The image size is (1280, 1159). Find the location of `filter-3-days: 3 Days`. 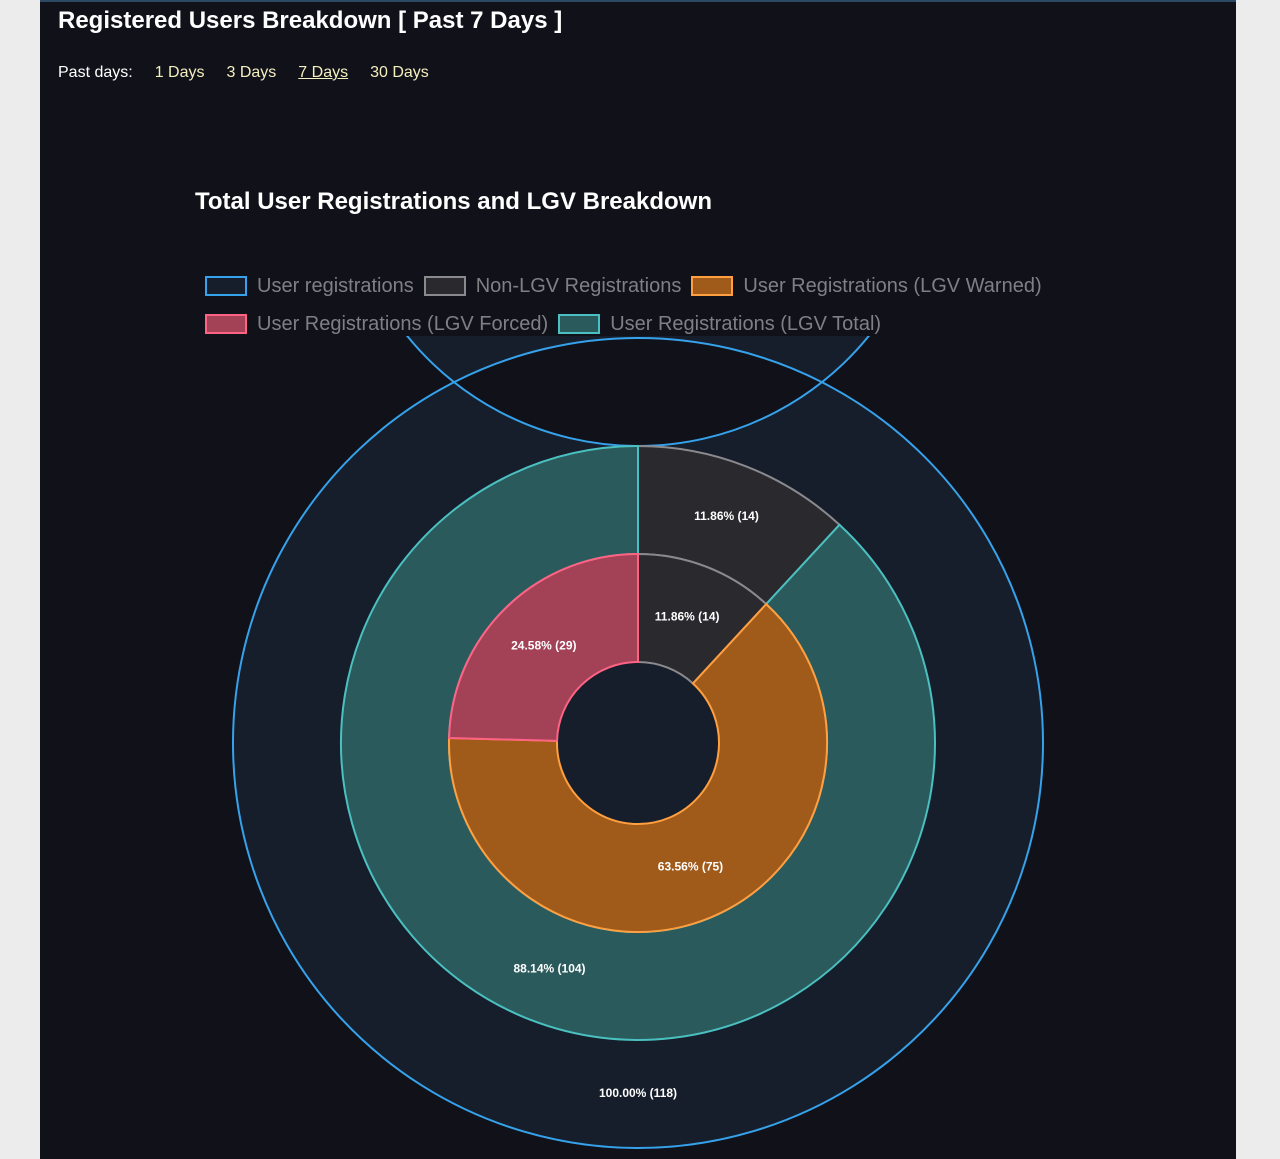

filter-3-days: 3 Days is located at coordinates (251, 72).